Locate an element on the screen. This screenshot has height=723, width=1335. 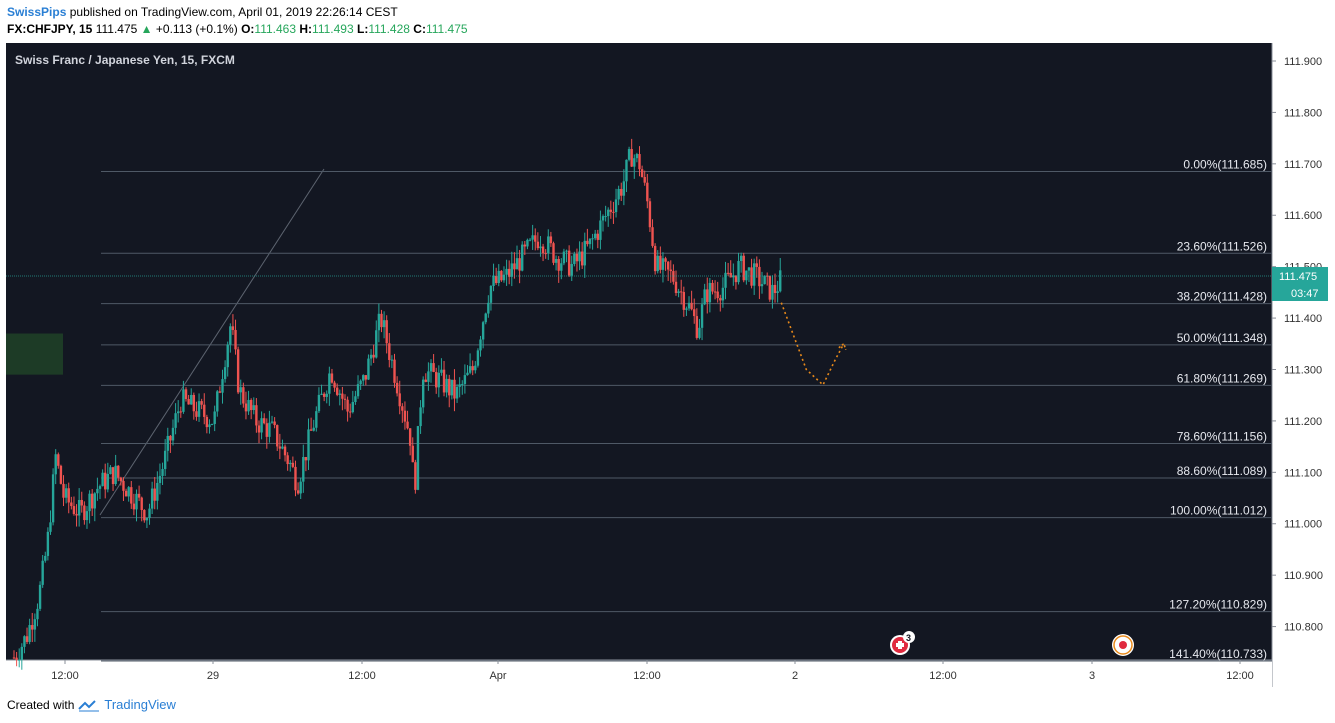
tradingview-brand: TradingView is located at coordinates (140, 704).